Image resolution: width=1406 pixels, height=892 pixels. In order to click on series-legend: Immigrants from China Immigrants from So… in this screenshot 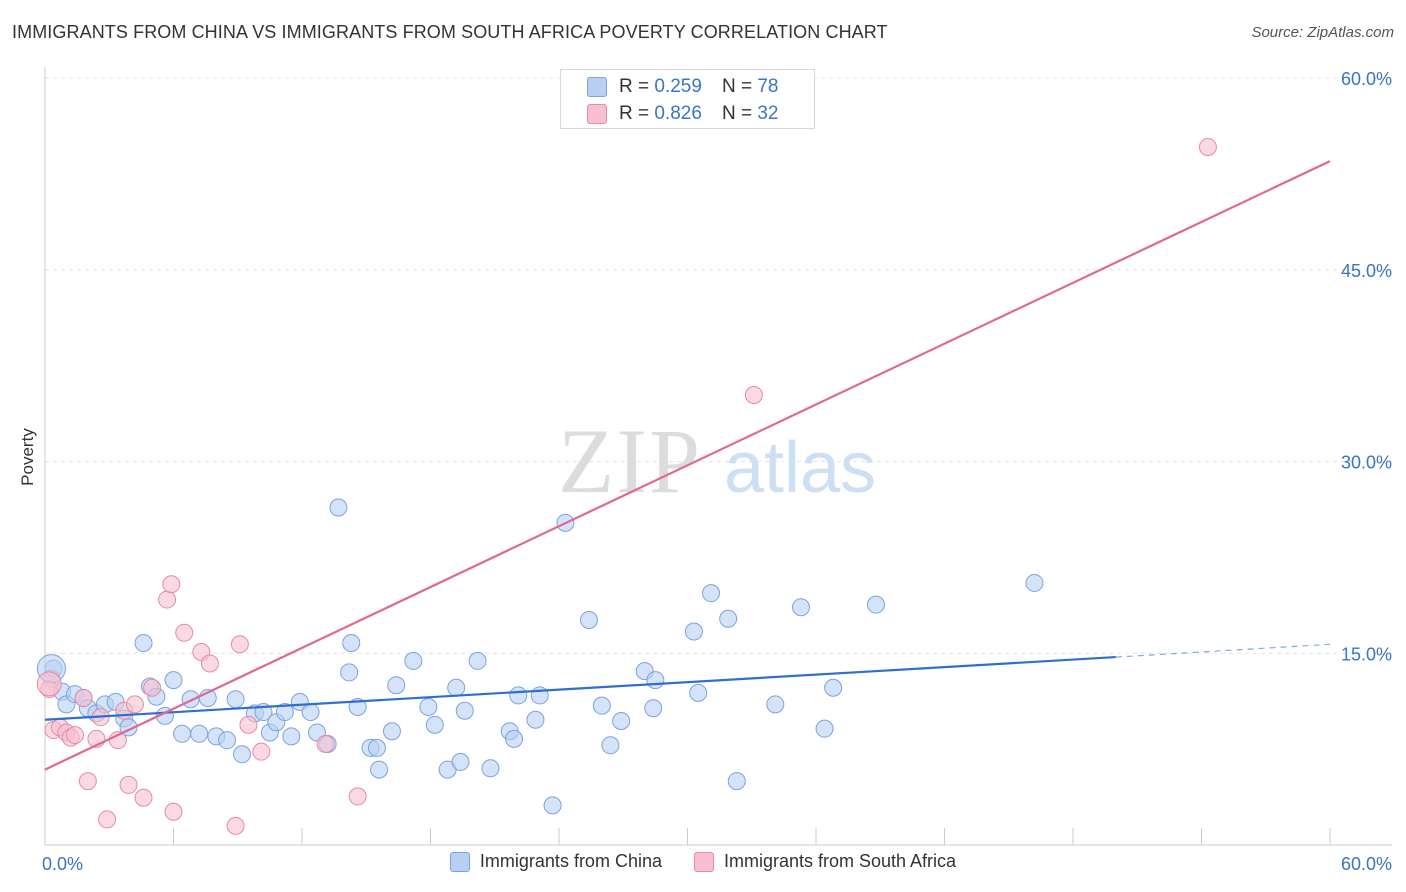, I will do `click(703, 861)`.